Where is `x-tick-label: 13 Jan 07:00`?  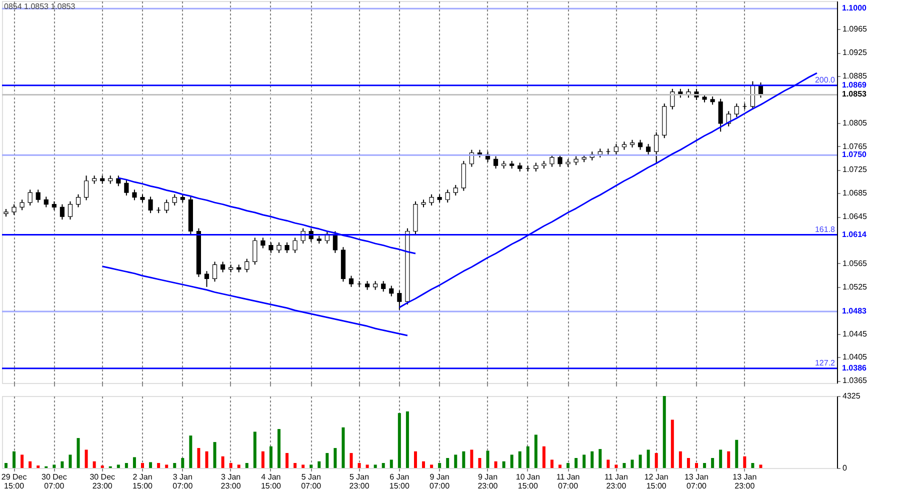 x-tick-label: 13 Jan 07:00 is located at coordinates (696, 481).